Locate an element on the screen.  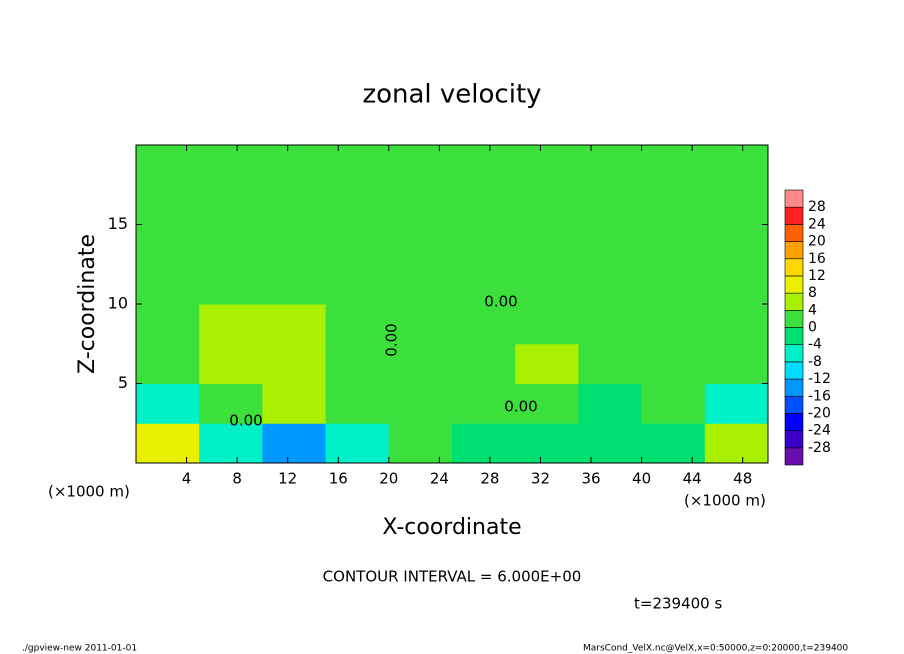
x-tick-label: 36 is located at coordinates (590, 479).